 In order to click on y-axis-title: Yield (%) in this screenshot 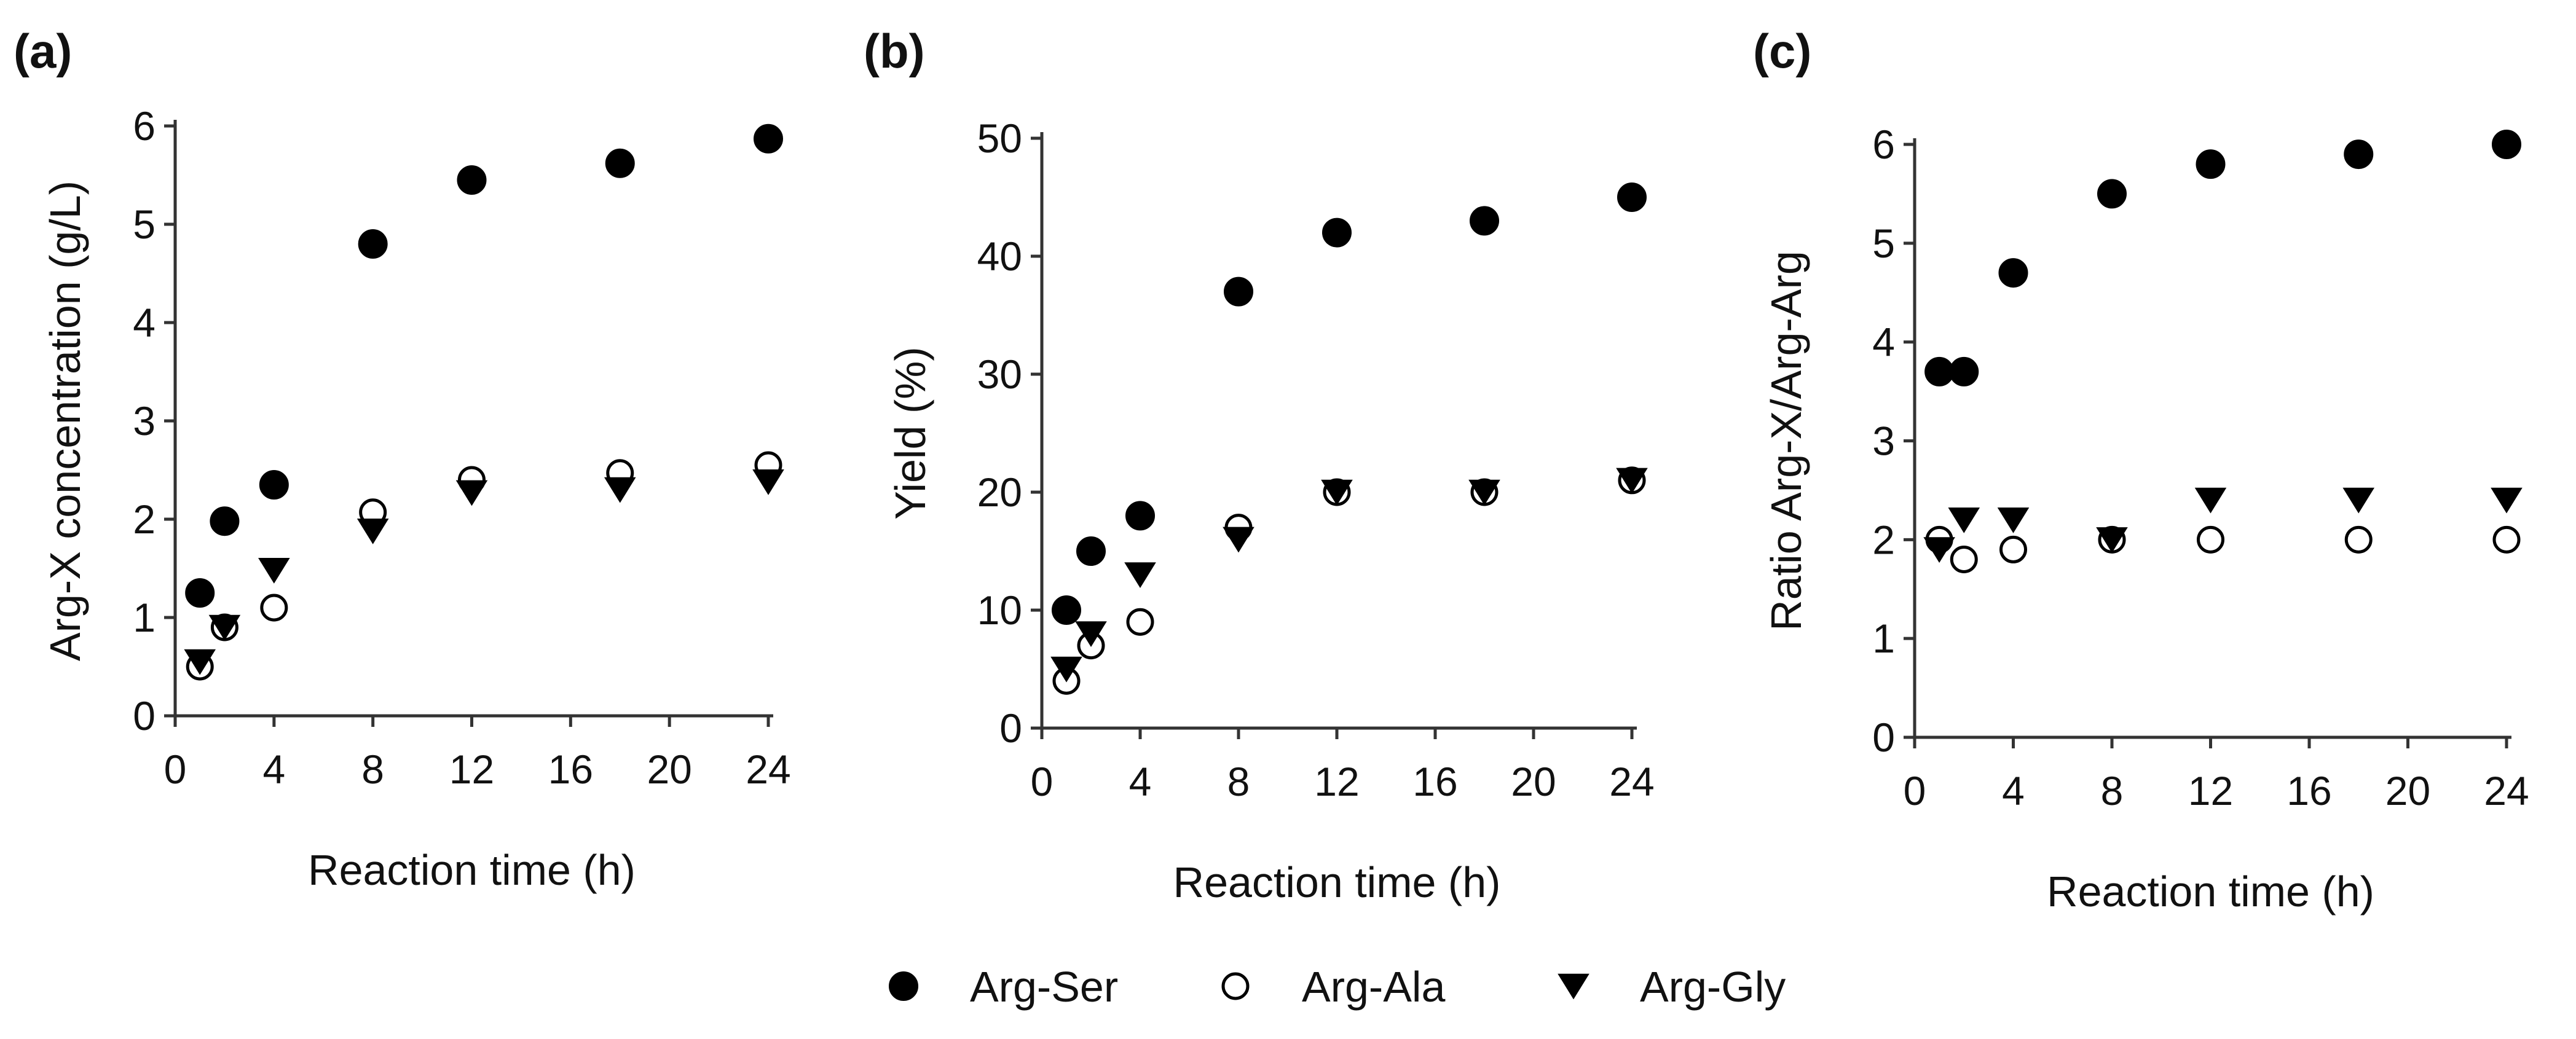, I will do `click(910, 433)`.